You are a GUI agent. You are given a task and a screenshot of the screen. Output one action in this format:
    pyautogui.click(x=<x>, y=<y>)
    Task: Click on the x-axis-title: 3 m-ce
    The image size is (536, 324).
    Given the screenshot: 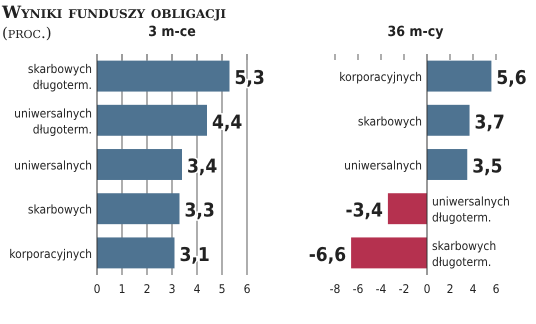 What is the action you would take?
    pyautogui.click(x=172, y=32)
    